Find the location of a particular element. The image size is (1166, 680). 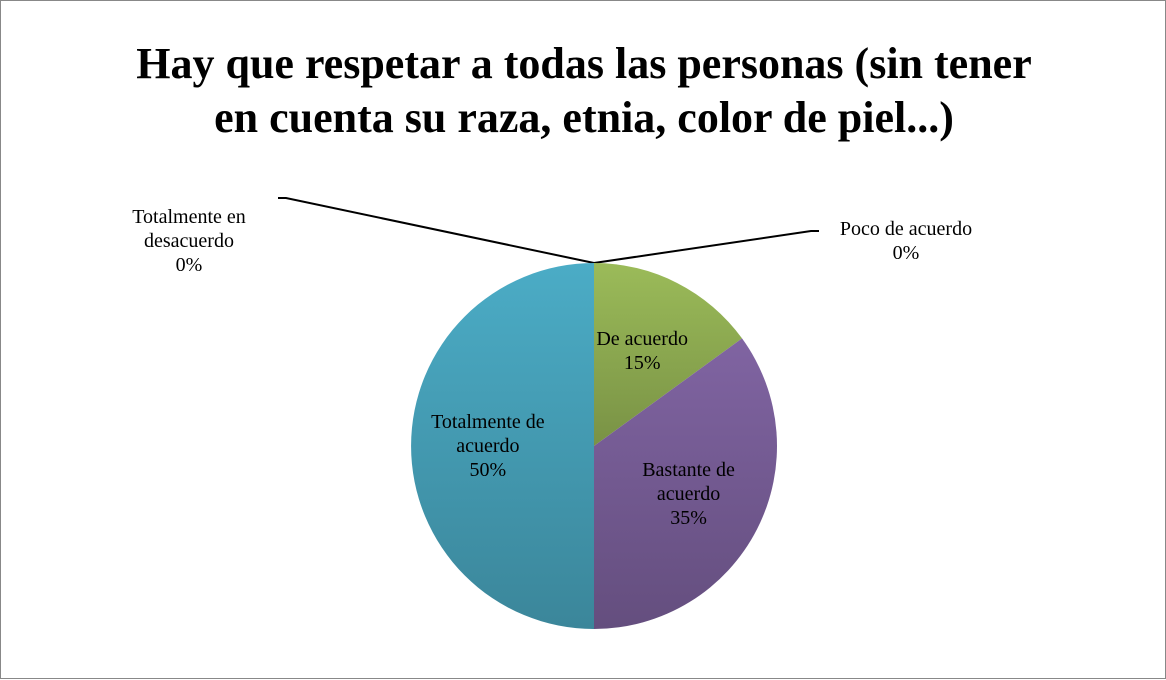

data-label-category: Bastante de acuerdo is located at coordinates (688, 482).